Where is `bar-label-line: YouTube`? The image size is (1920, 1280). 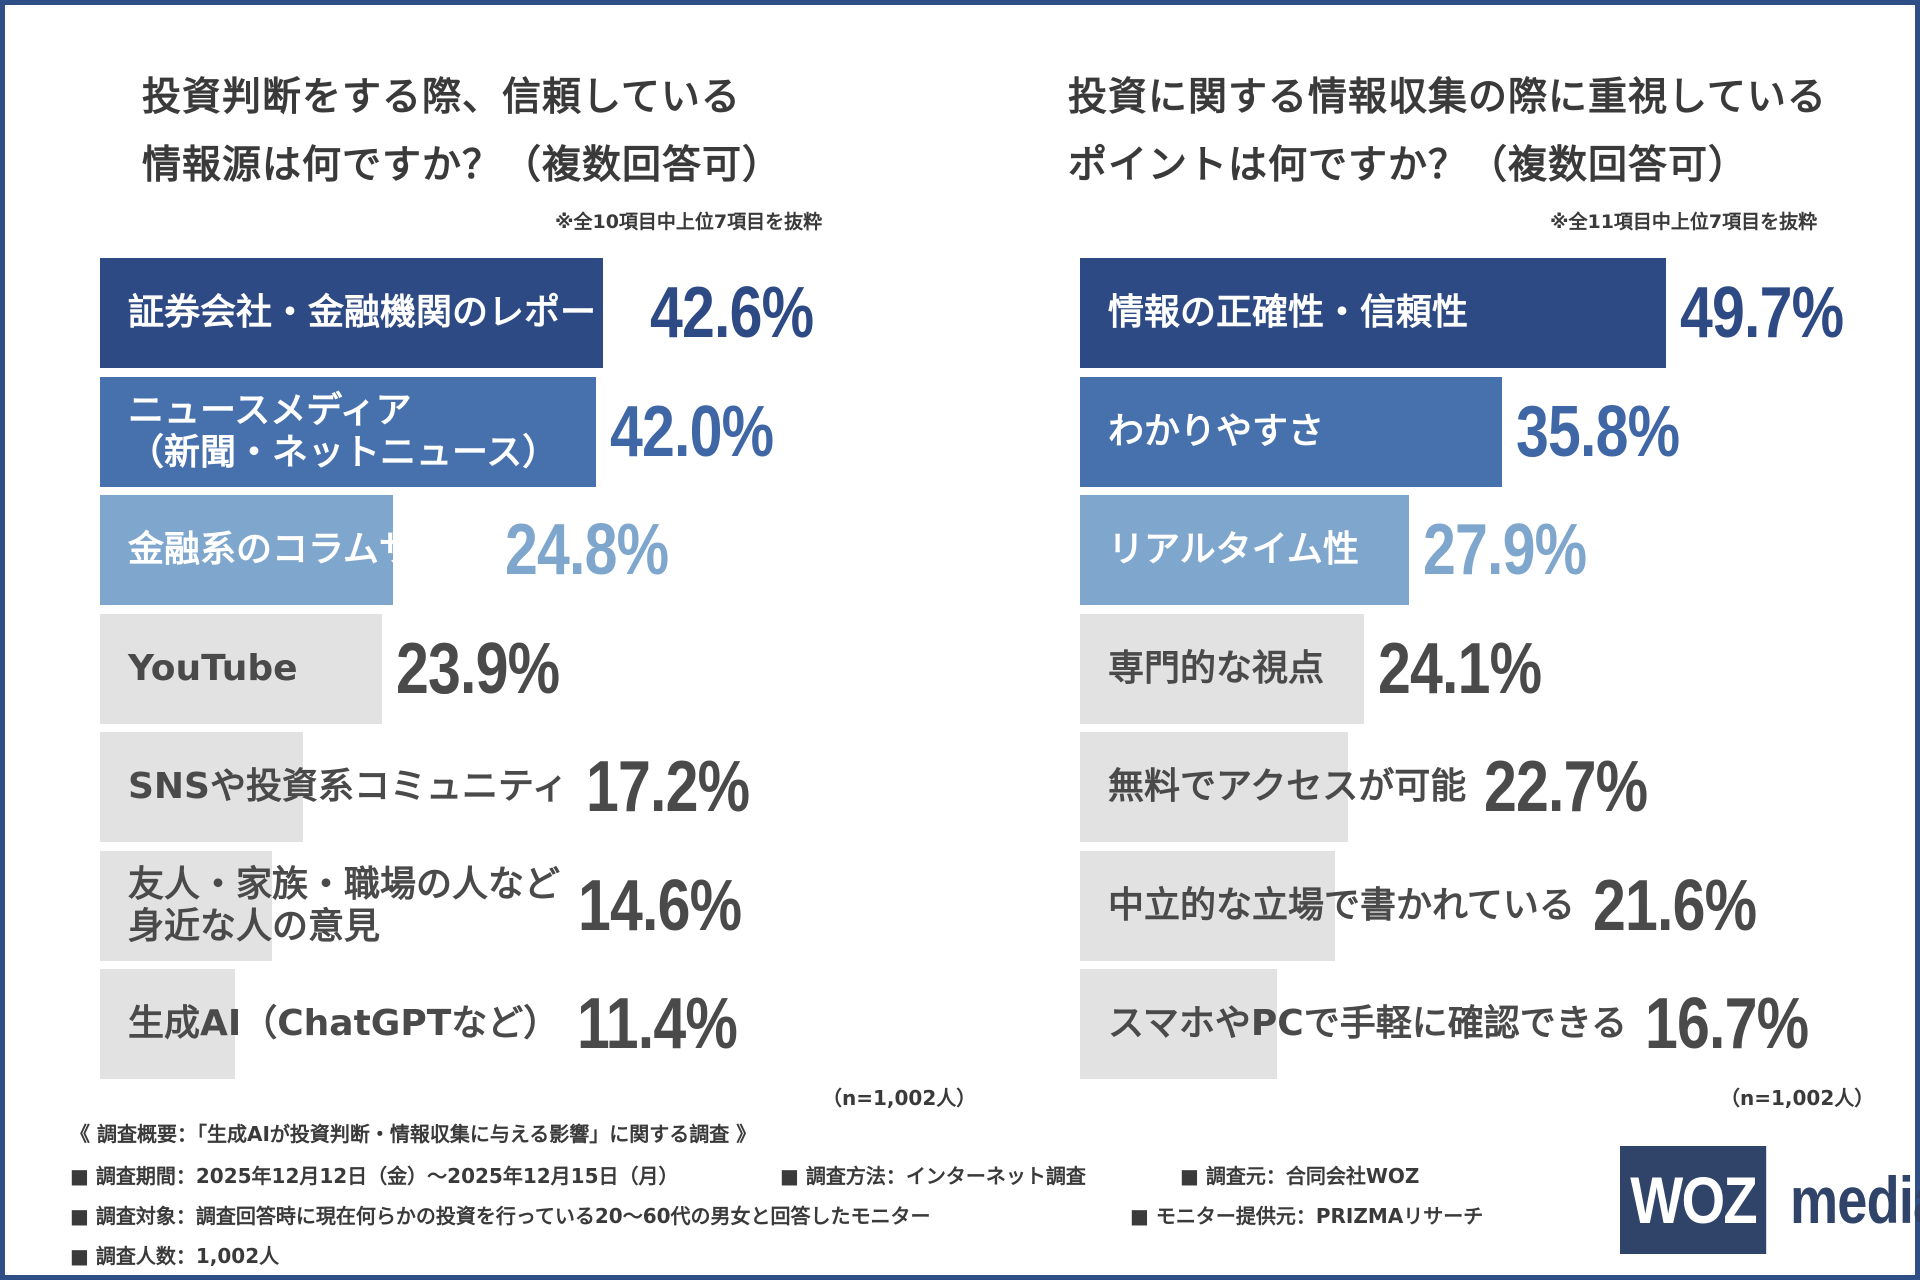 bar-label-line: YouTube is located at coordinates (213, 668).